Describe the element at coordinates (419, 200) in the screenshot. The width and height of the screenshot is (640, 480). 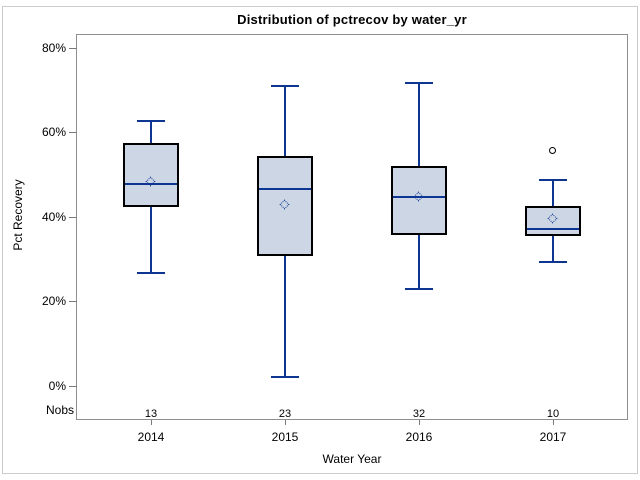
I see `box-2016` at that location.